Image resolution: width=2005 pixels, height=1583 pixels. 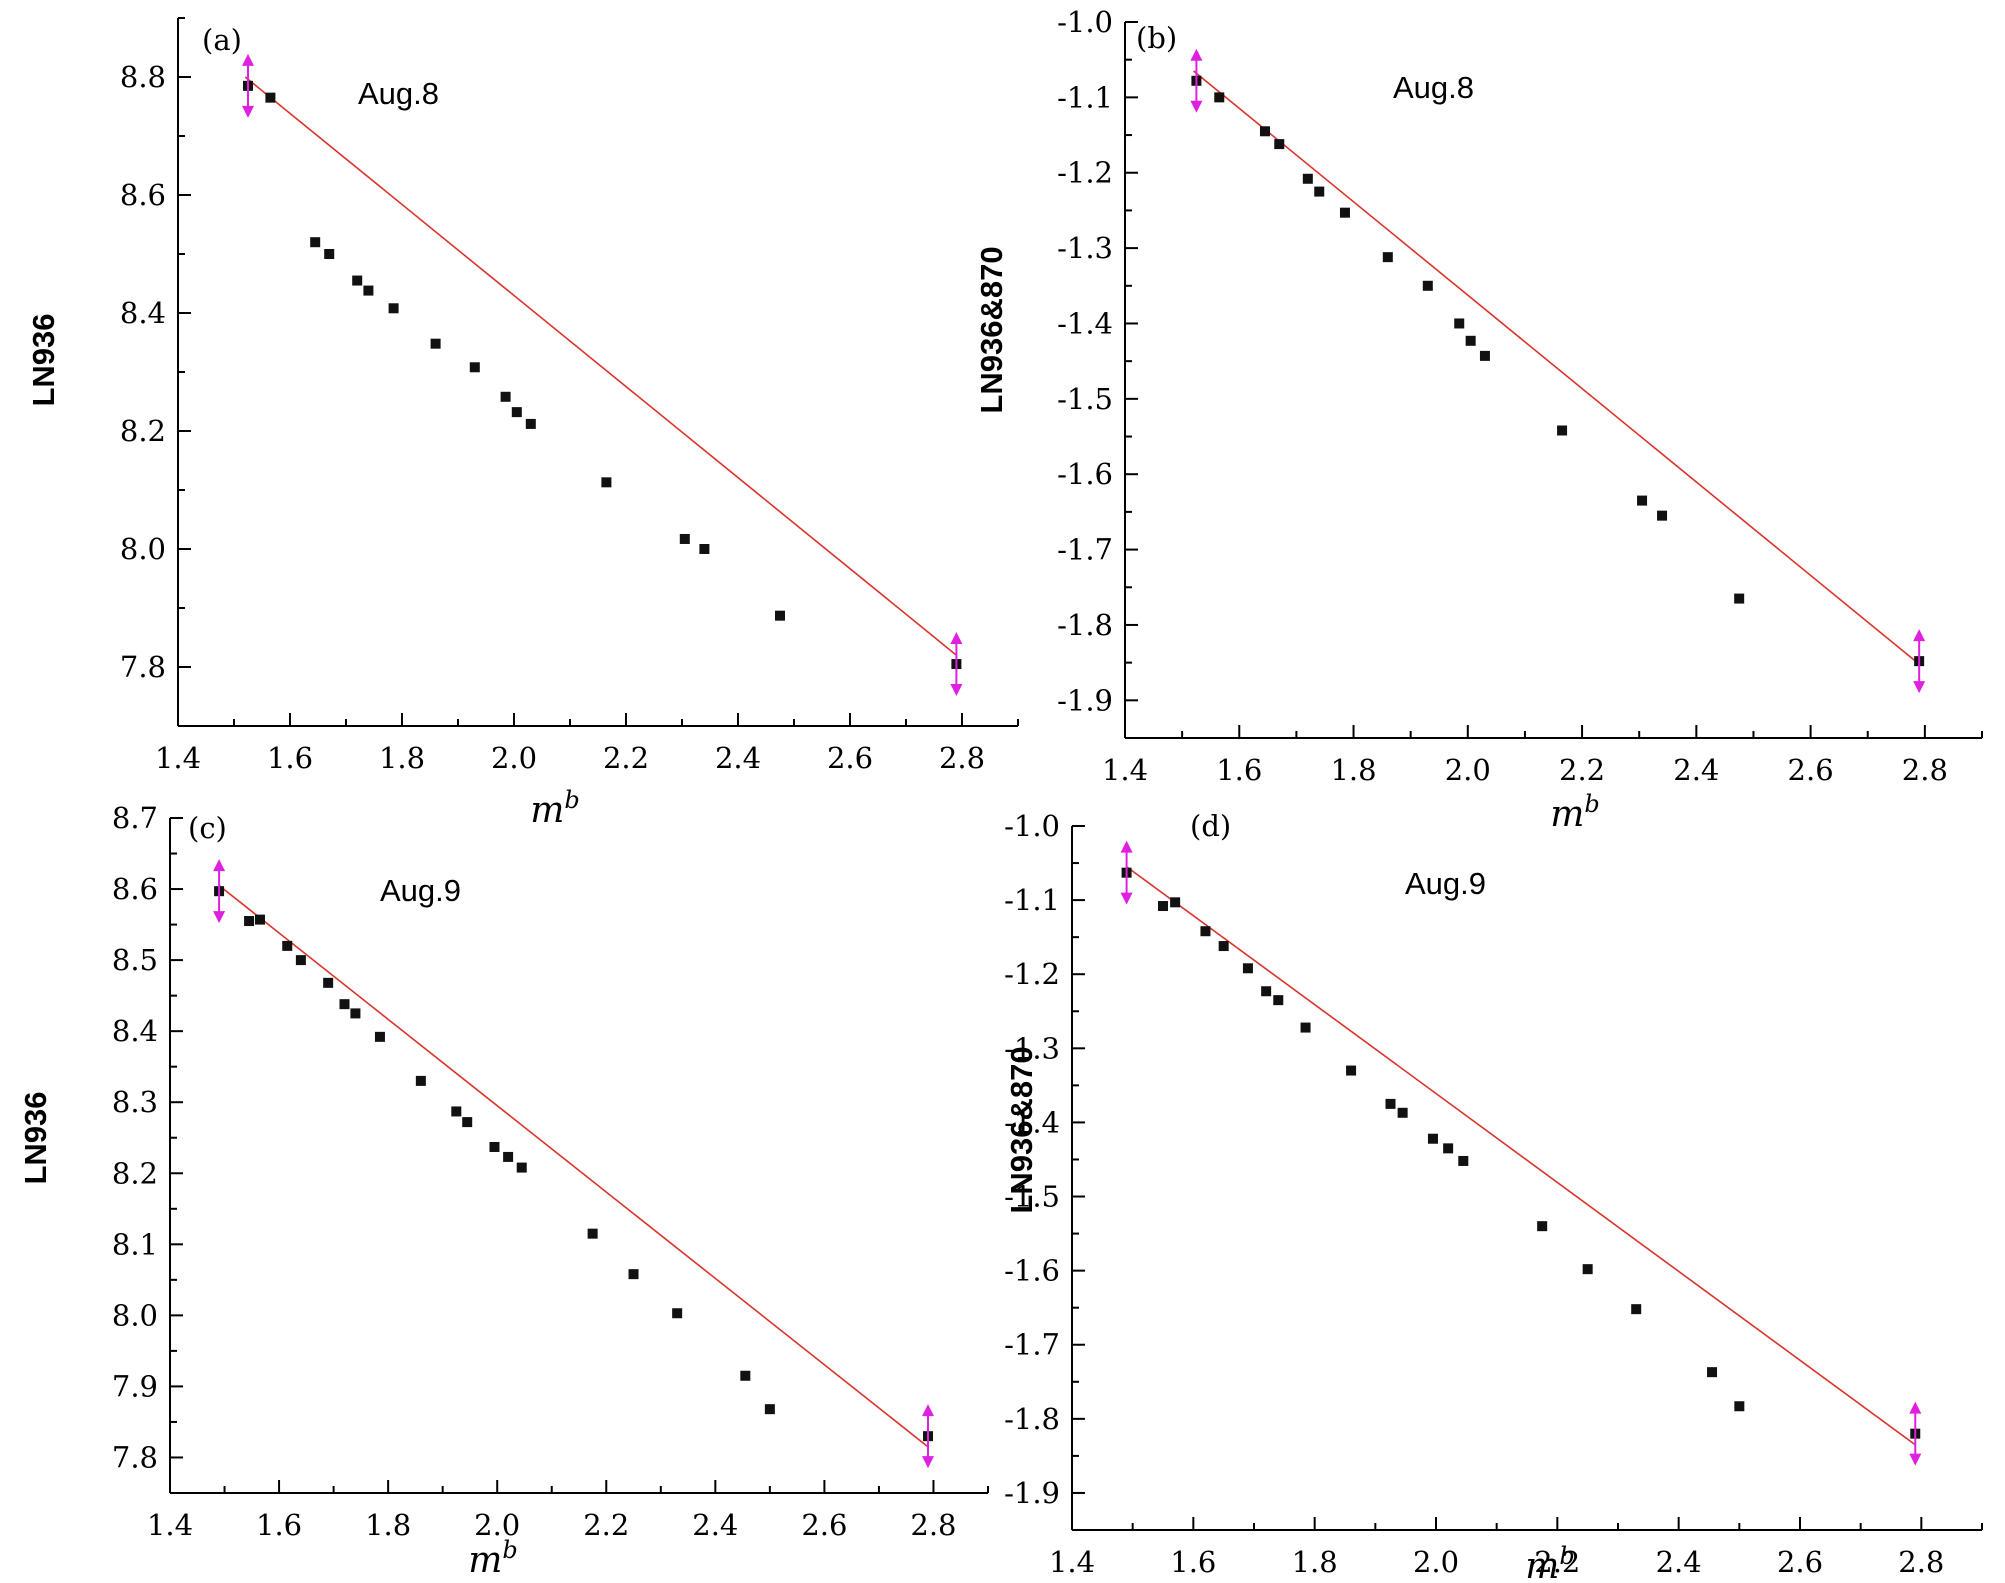 I want to click on y-axis-label: LN936, so click(x=35, y=1137).